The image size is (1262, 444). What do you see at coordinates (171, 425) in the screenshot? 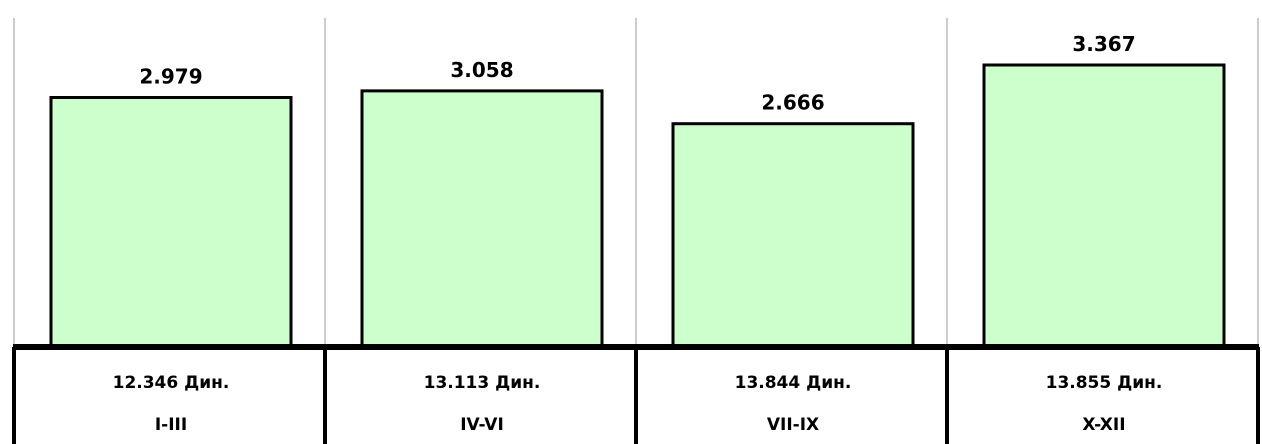
I see `category-label: I-III` at bounding box center [171, 425].